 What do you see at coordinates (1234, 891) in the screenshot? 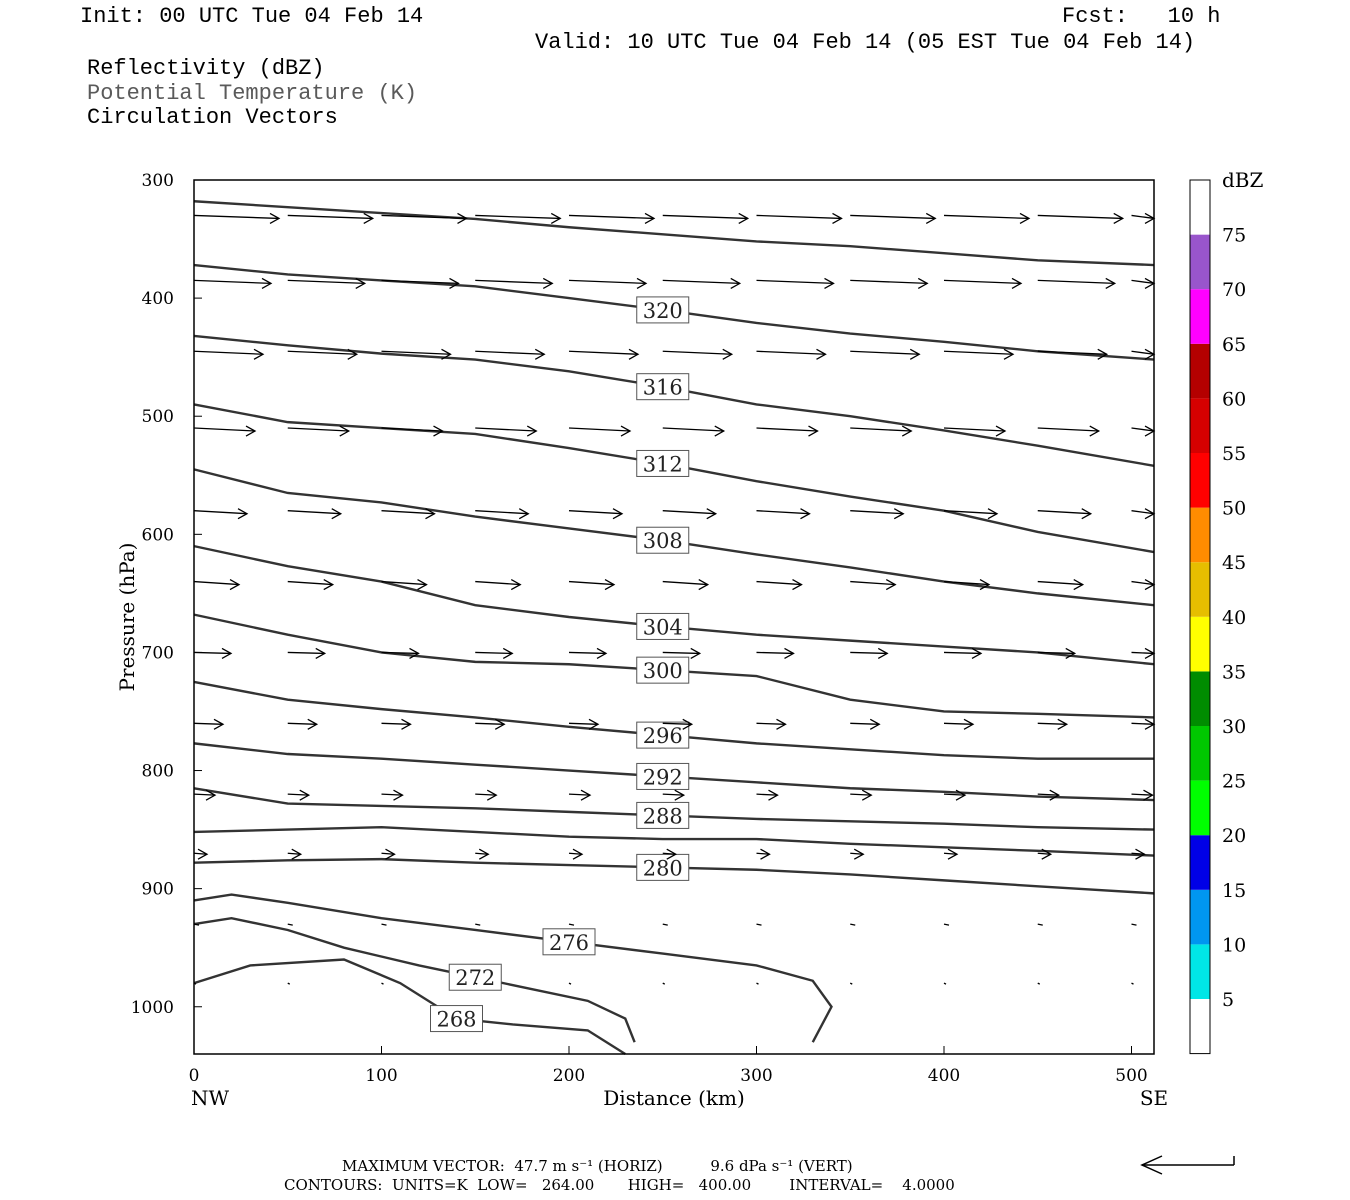
I see `colorbar-level-label: 15` at bounding box center [1234, 891].